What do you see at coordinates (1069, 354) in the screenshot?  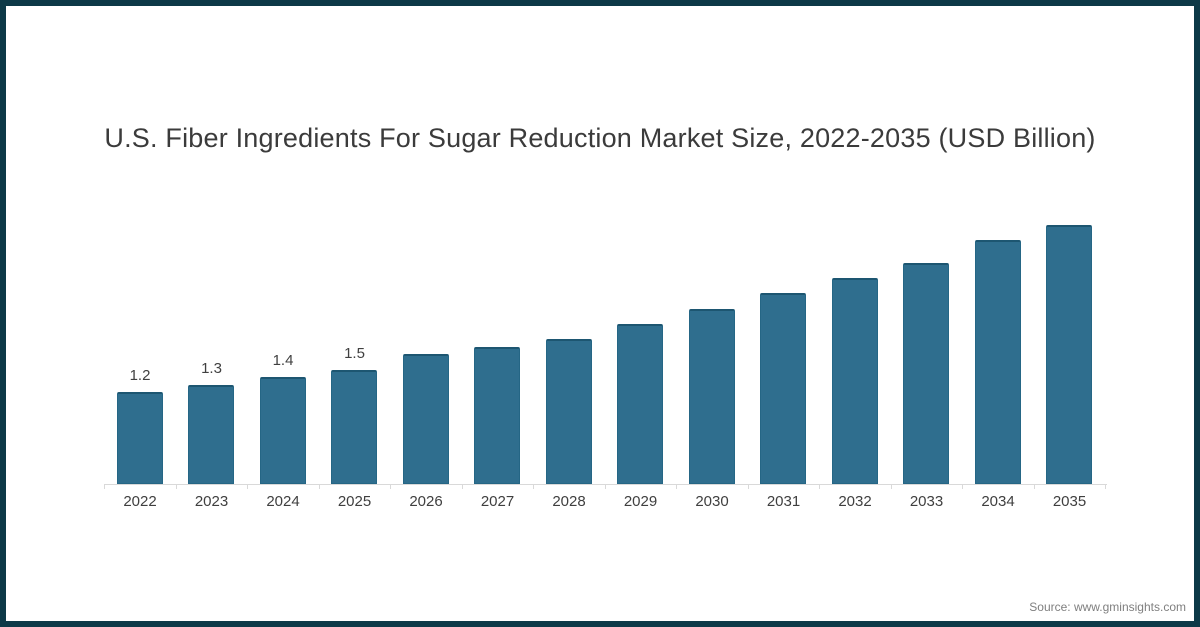 I see `bar-2035` at bounding box center [1069, 354].